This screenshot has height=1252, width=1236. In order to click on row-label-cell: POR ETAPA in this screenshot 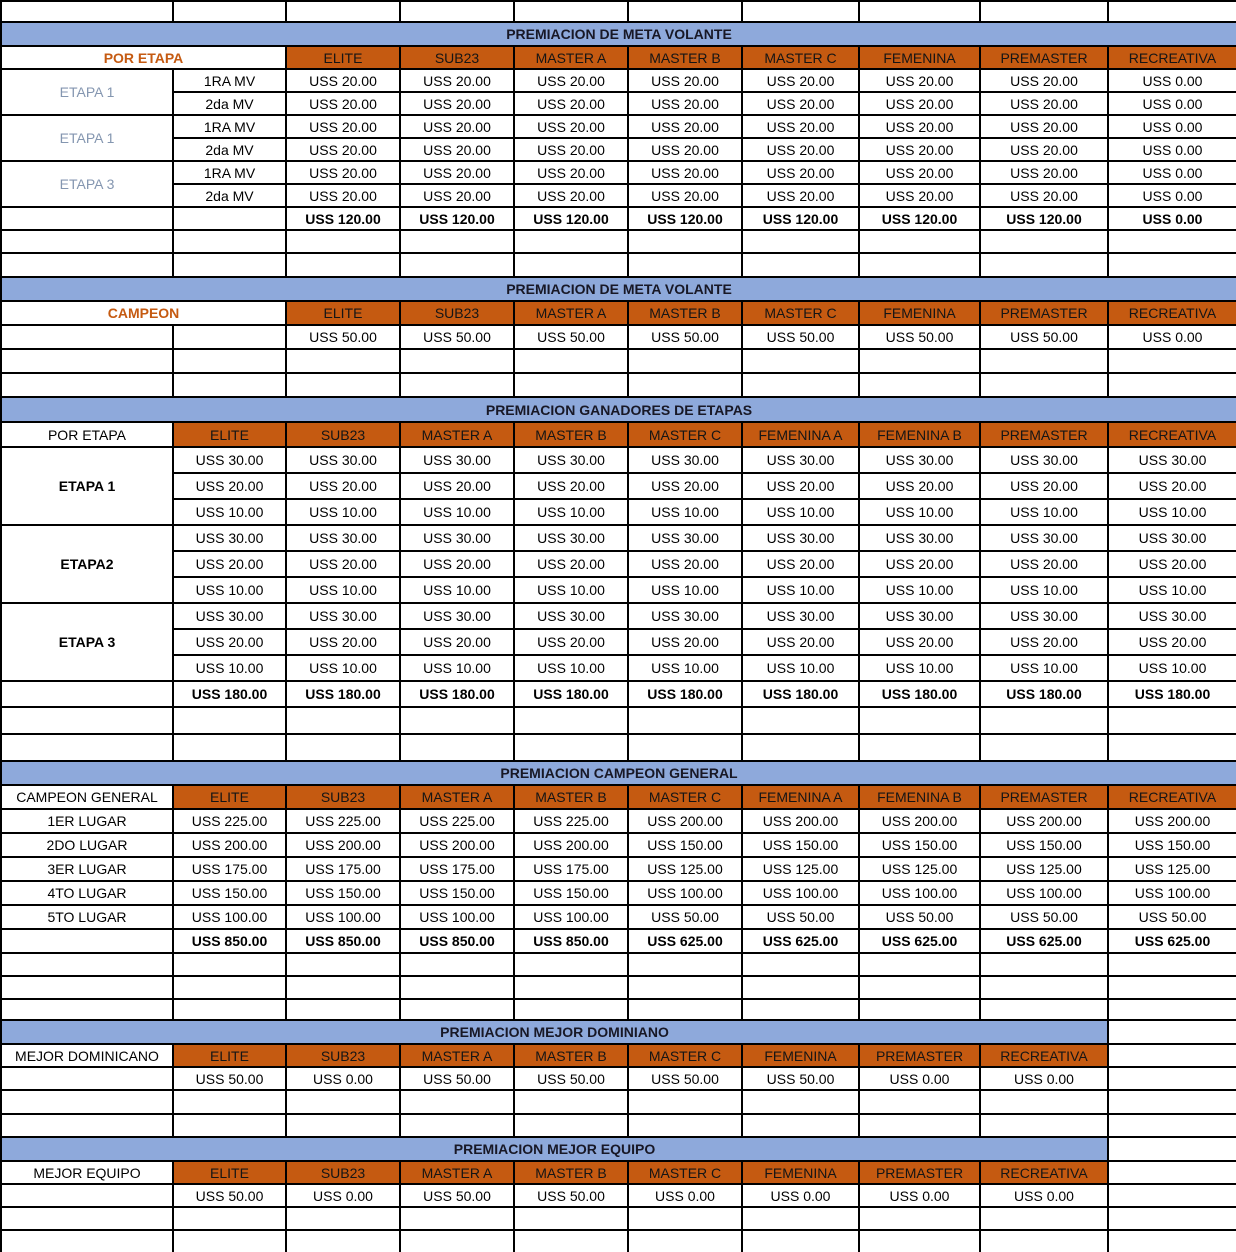, I will do `click(87, 434)`.